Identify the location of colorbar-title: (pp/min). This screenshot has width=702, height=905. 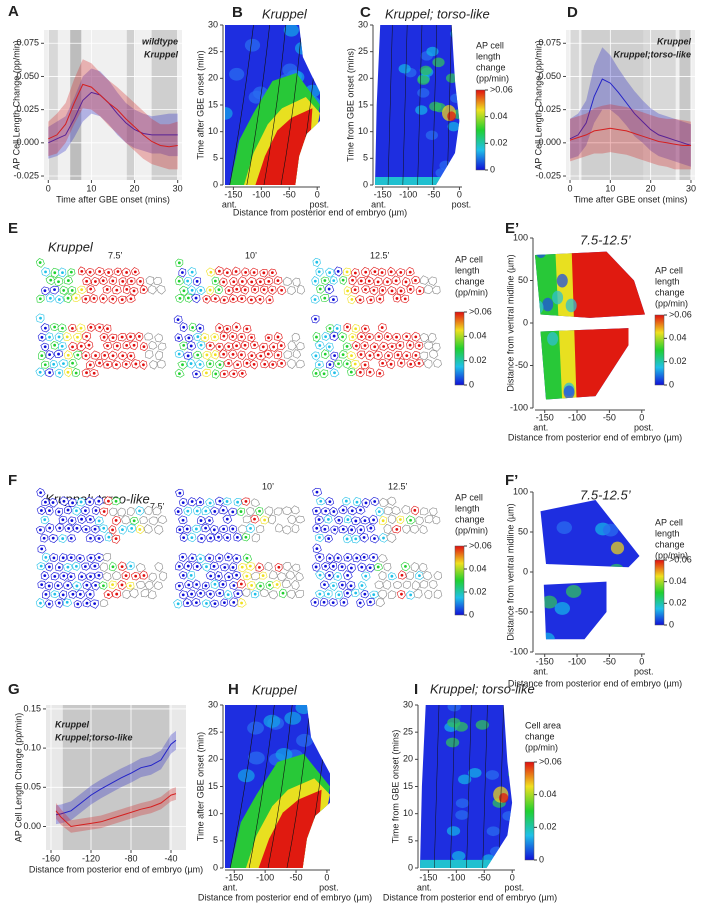
(541, 747).